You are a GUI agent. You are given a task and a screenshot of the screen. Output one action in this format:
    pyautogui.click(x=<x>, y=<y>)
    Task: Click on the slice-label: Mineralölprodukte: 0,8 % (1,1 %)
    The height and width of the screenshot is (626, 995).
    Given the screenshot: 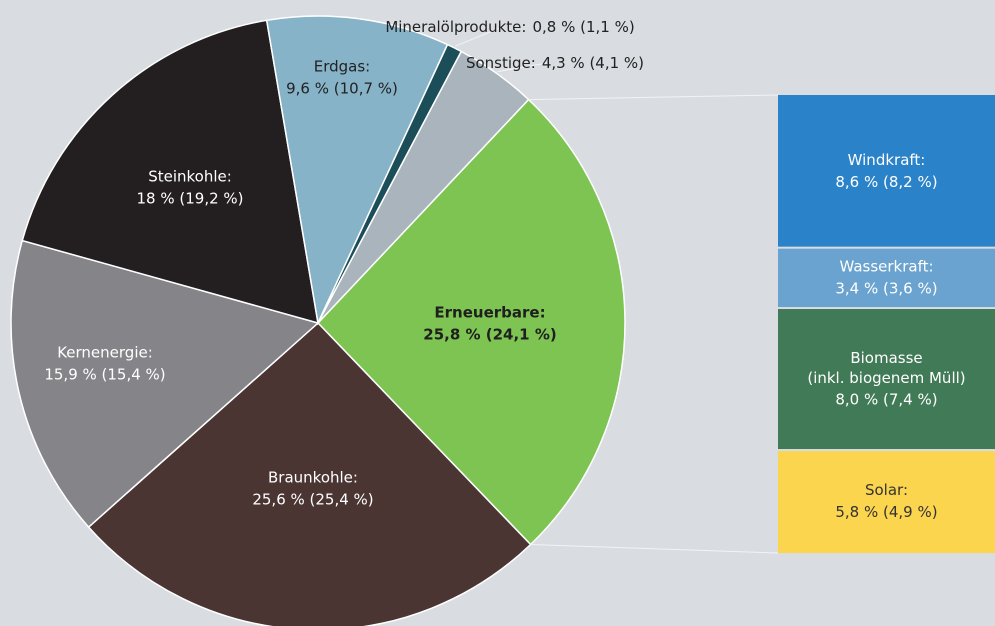 What is the action you would take?
    pyautogui.click(x=509, y=27)
    